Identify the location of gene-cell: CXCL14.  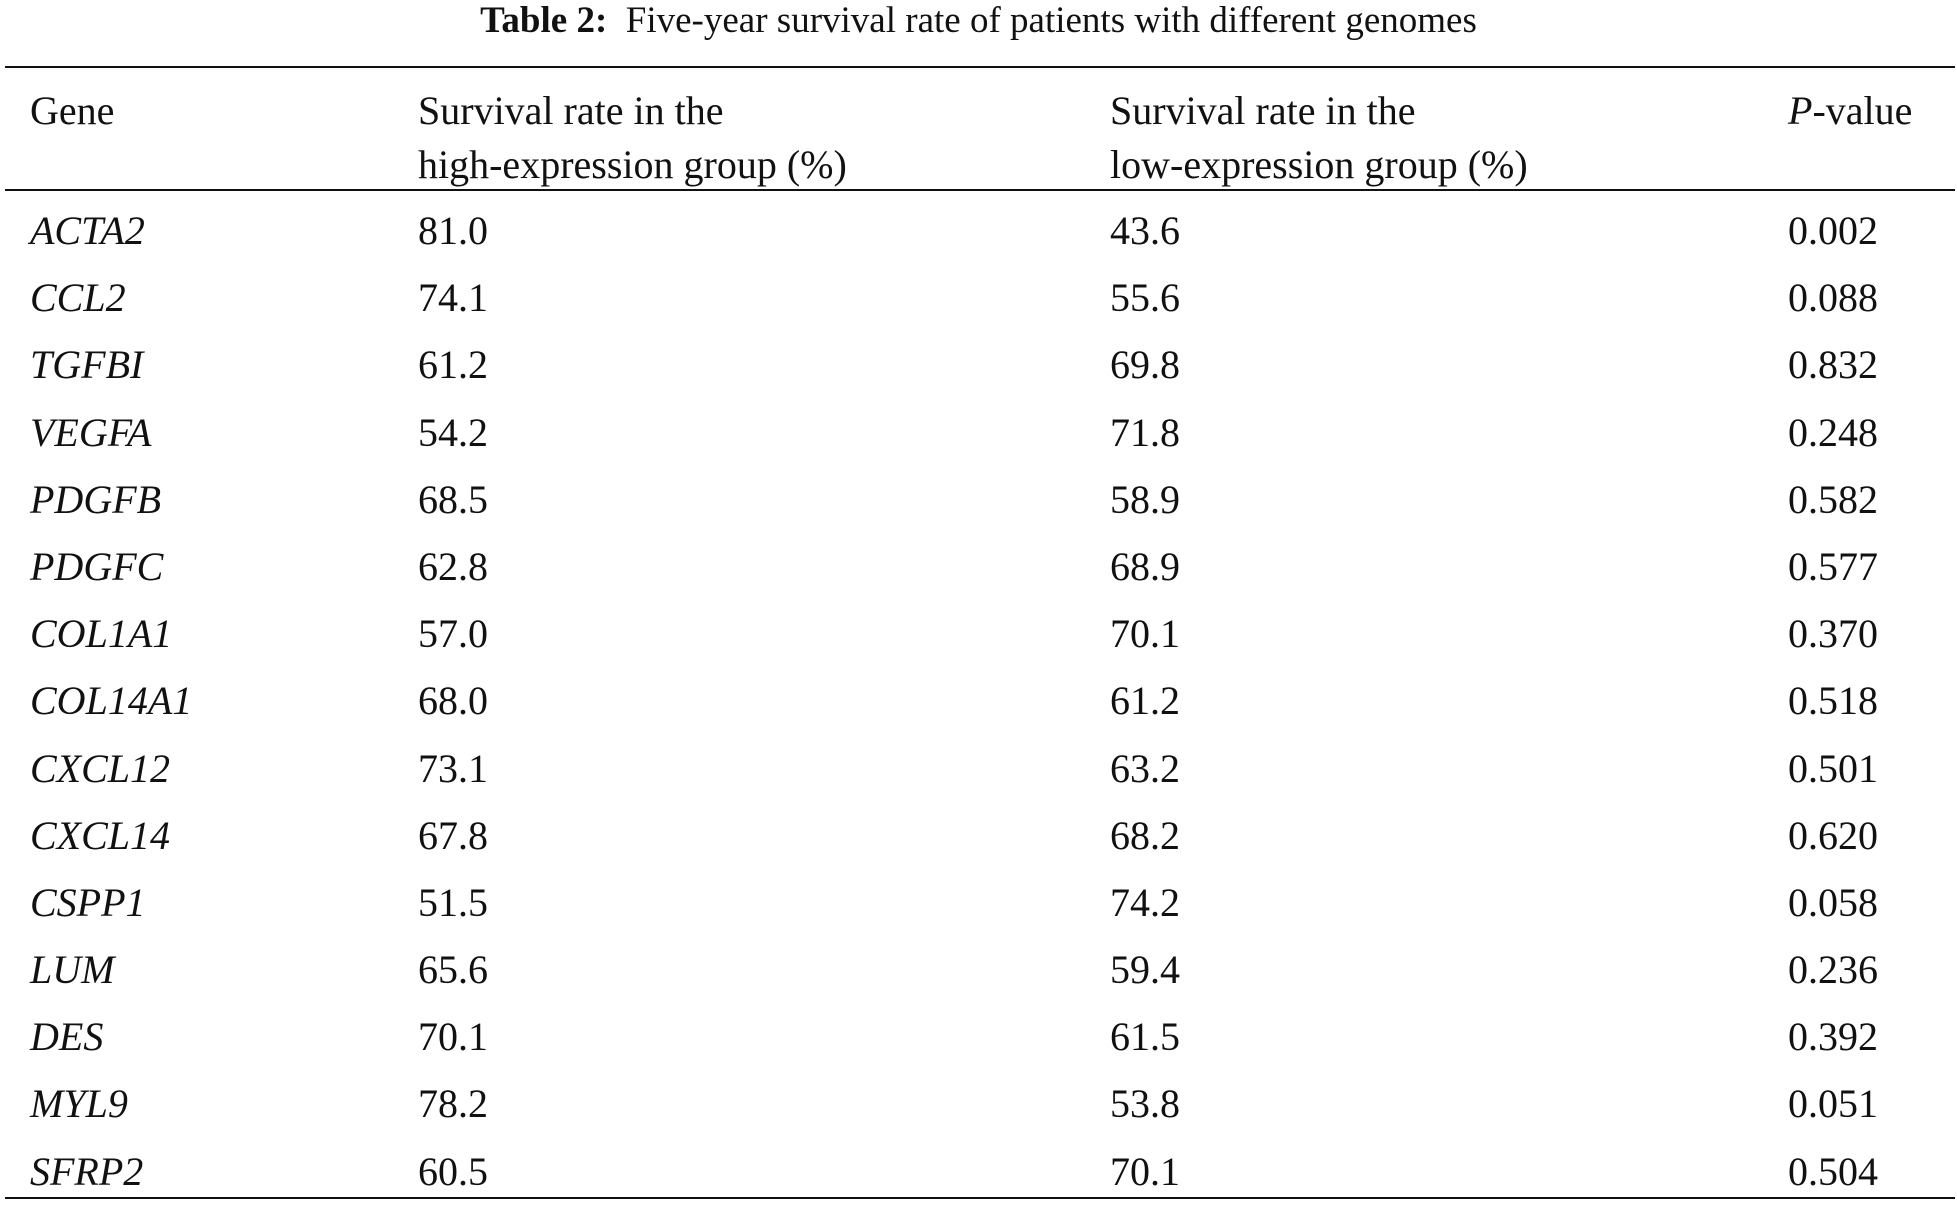
(100, 835).